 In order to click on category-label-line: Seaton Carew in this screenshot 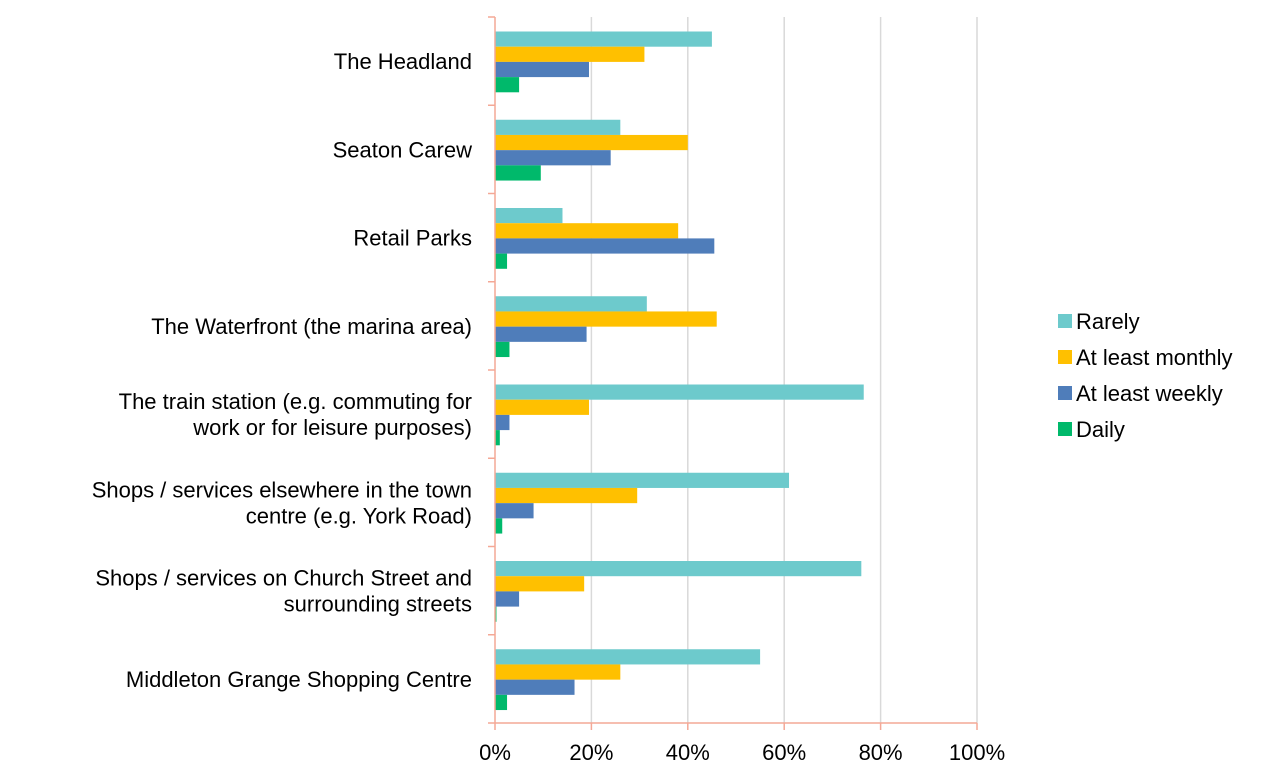, I will do `click(403, 149)`.